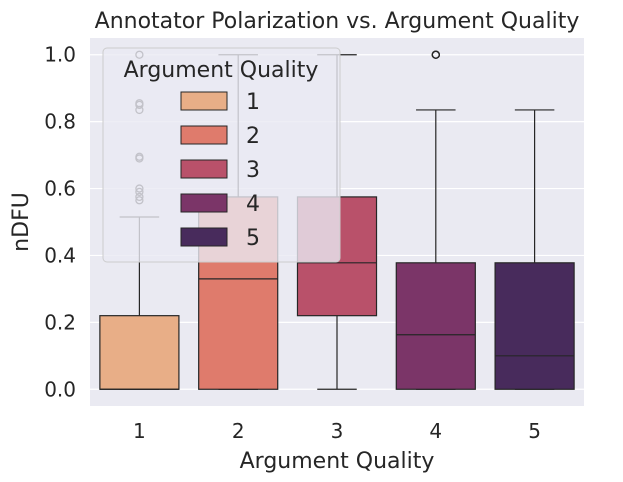  What do you see at coordinates (60, 255) in the screenshot?
I see `y-tick-label-2: 0.4` at bounding box center [60, 255].